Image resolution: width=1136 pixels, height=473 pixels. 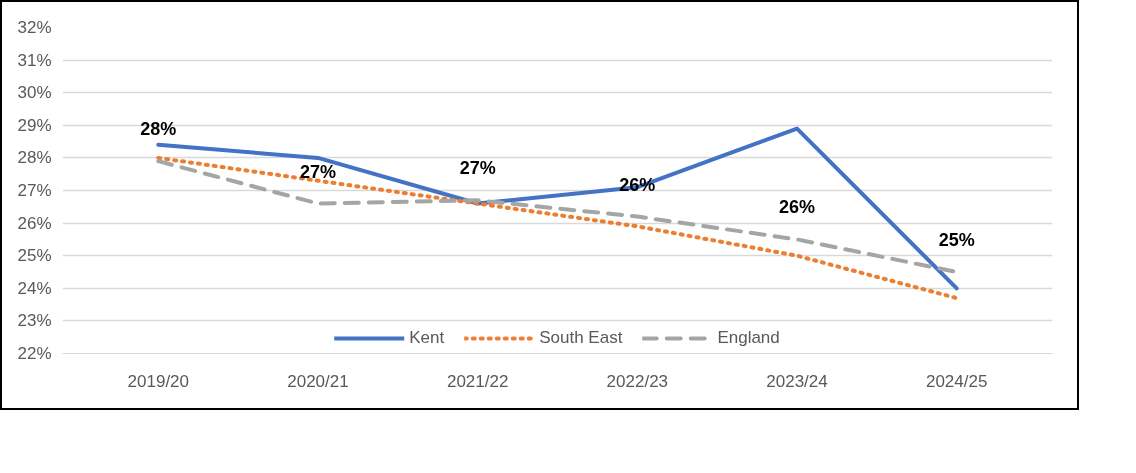 I want to click on y-tick-label: 29%, so click(x=34, y=125).